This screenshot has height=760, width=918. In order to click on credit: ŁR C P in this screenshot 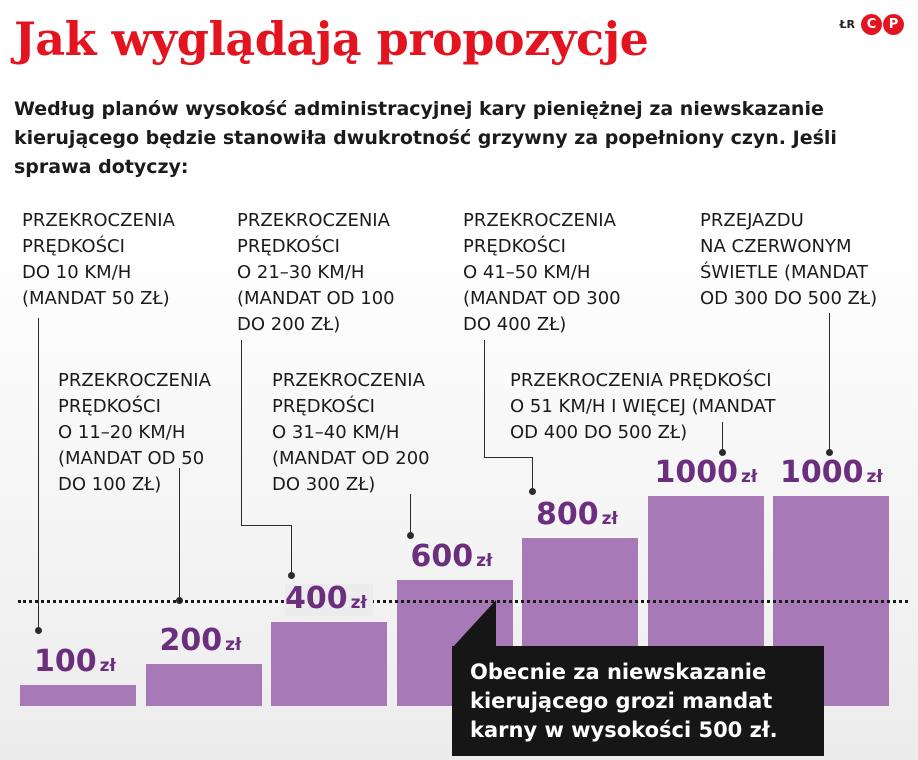, I will do `click(871, 24)`.